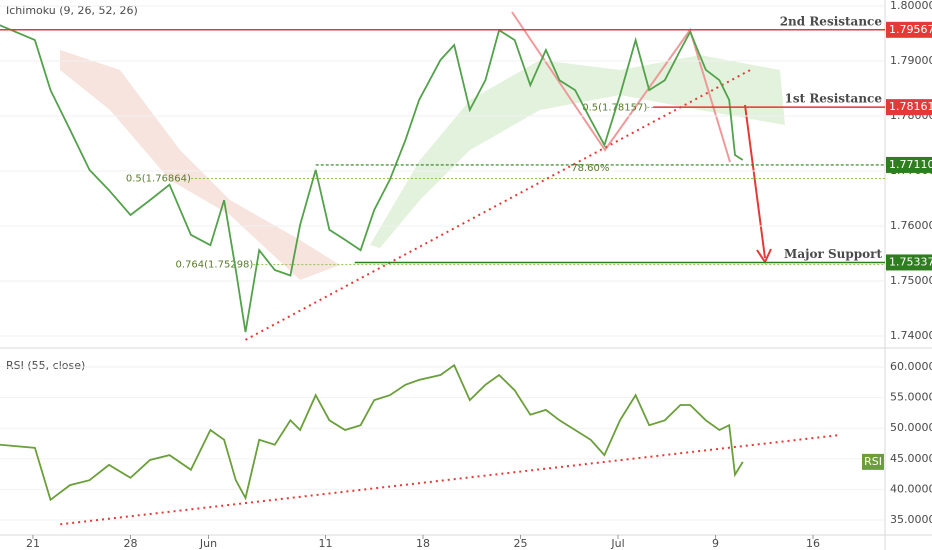 The height and width of the screenshot is (550, 932). I want to click on x-tick-label: 25, so click(521, 543).